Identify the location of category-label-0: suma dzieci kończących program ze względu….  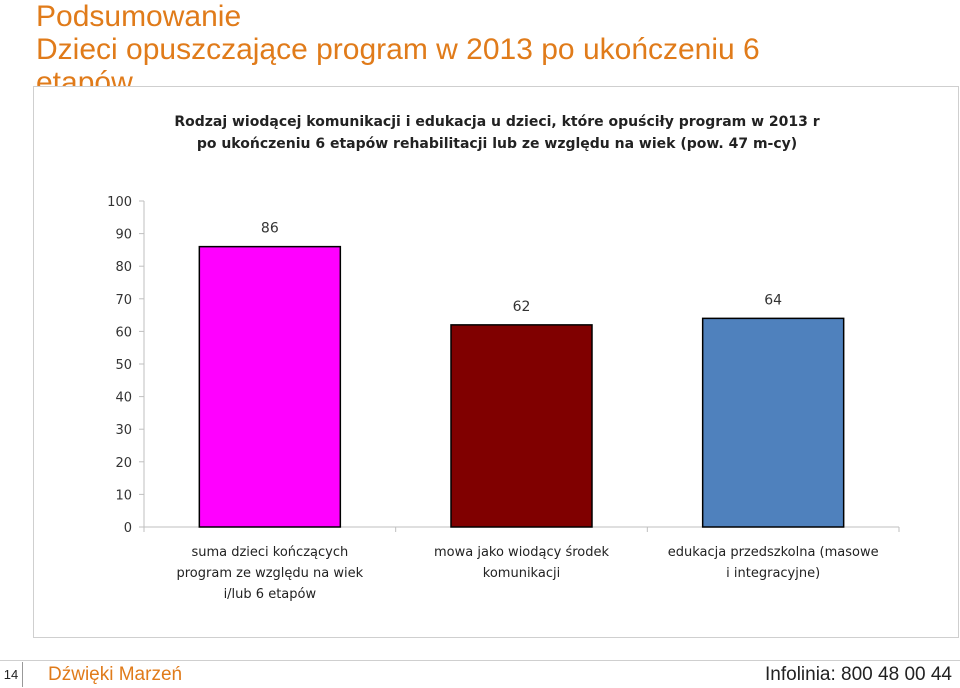
(270, 573).